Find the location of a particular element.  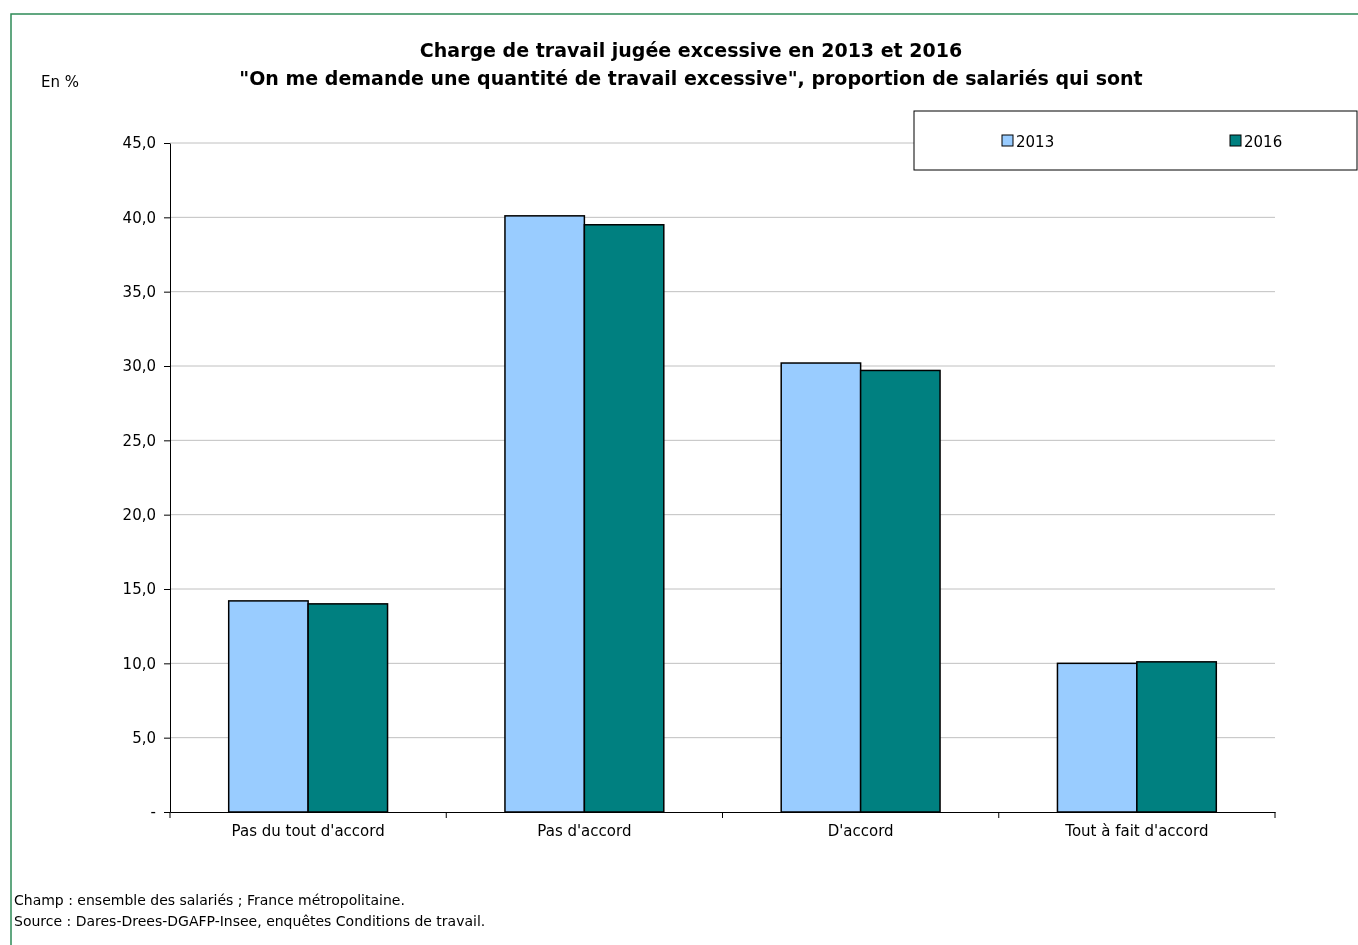

y-tick-label: 45,0 is located at coordinates (139, 143).